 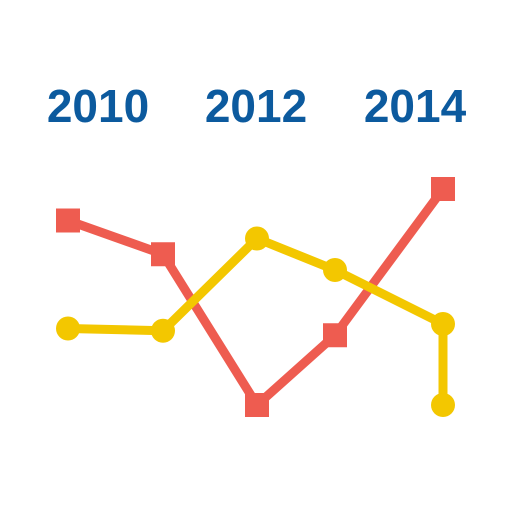 I want to click on year-label-2014: 2014, so click(x=415, y=106).